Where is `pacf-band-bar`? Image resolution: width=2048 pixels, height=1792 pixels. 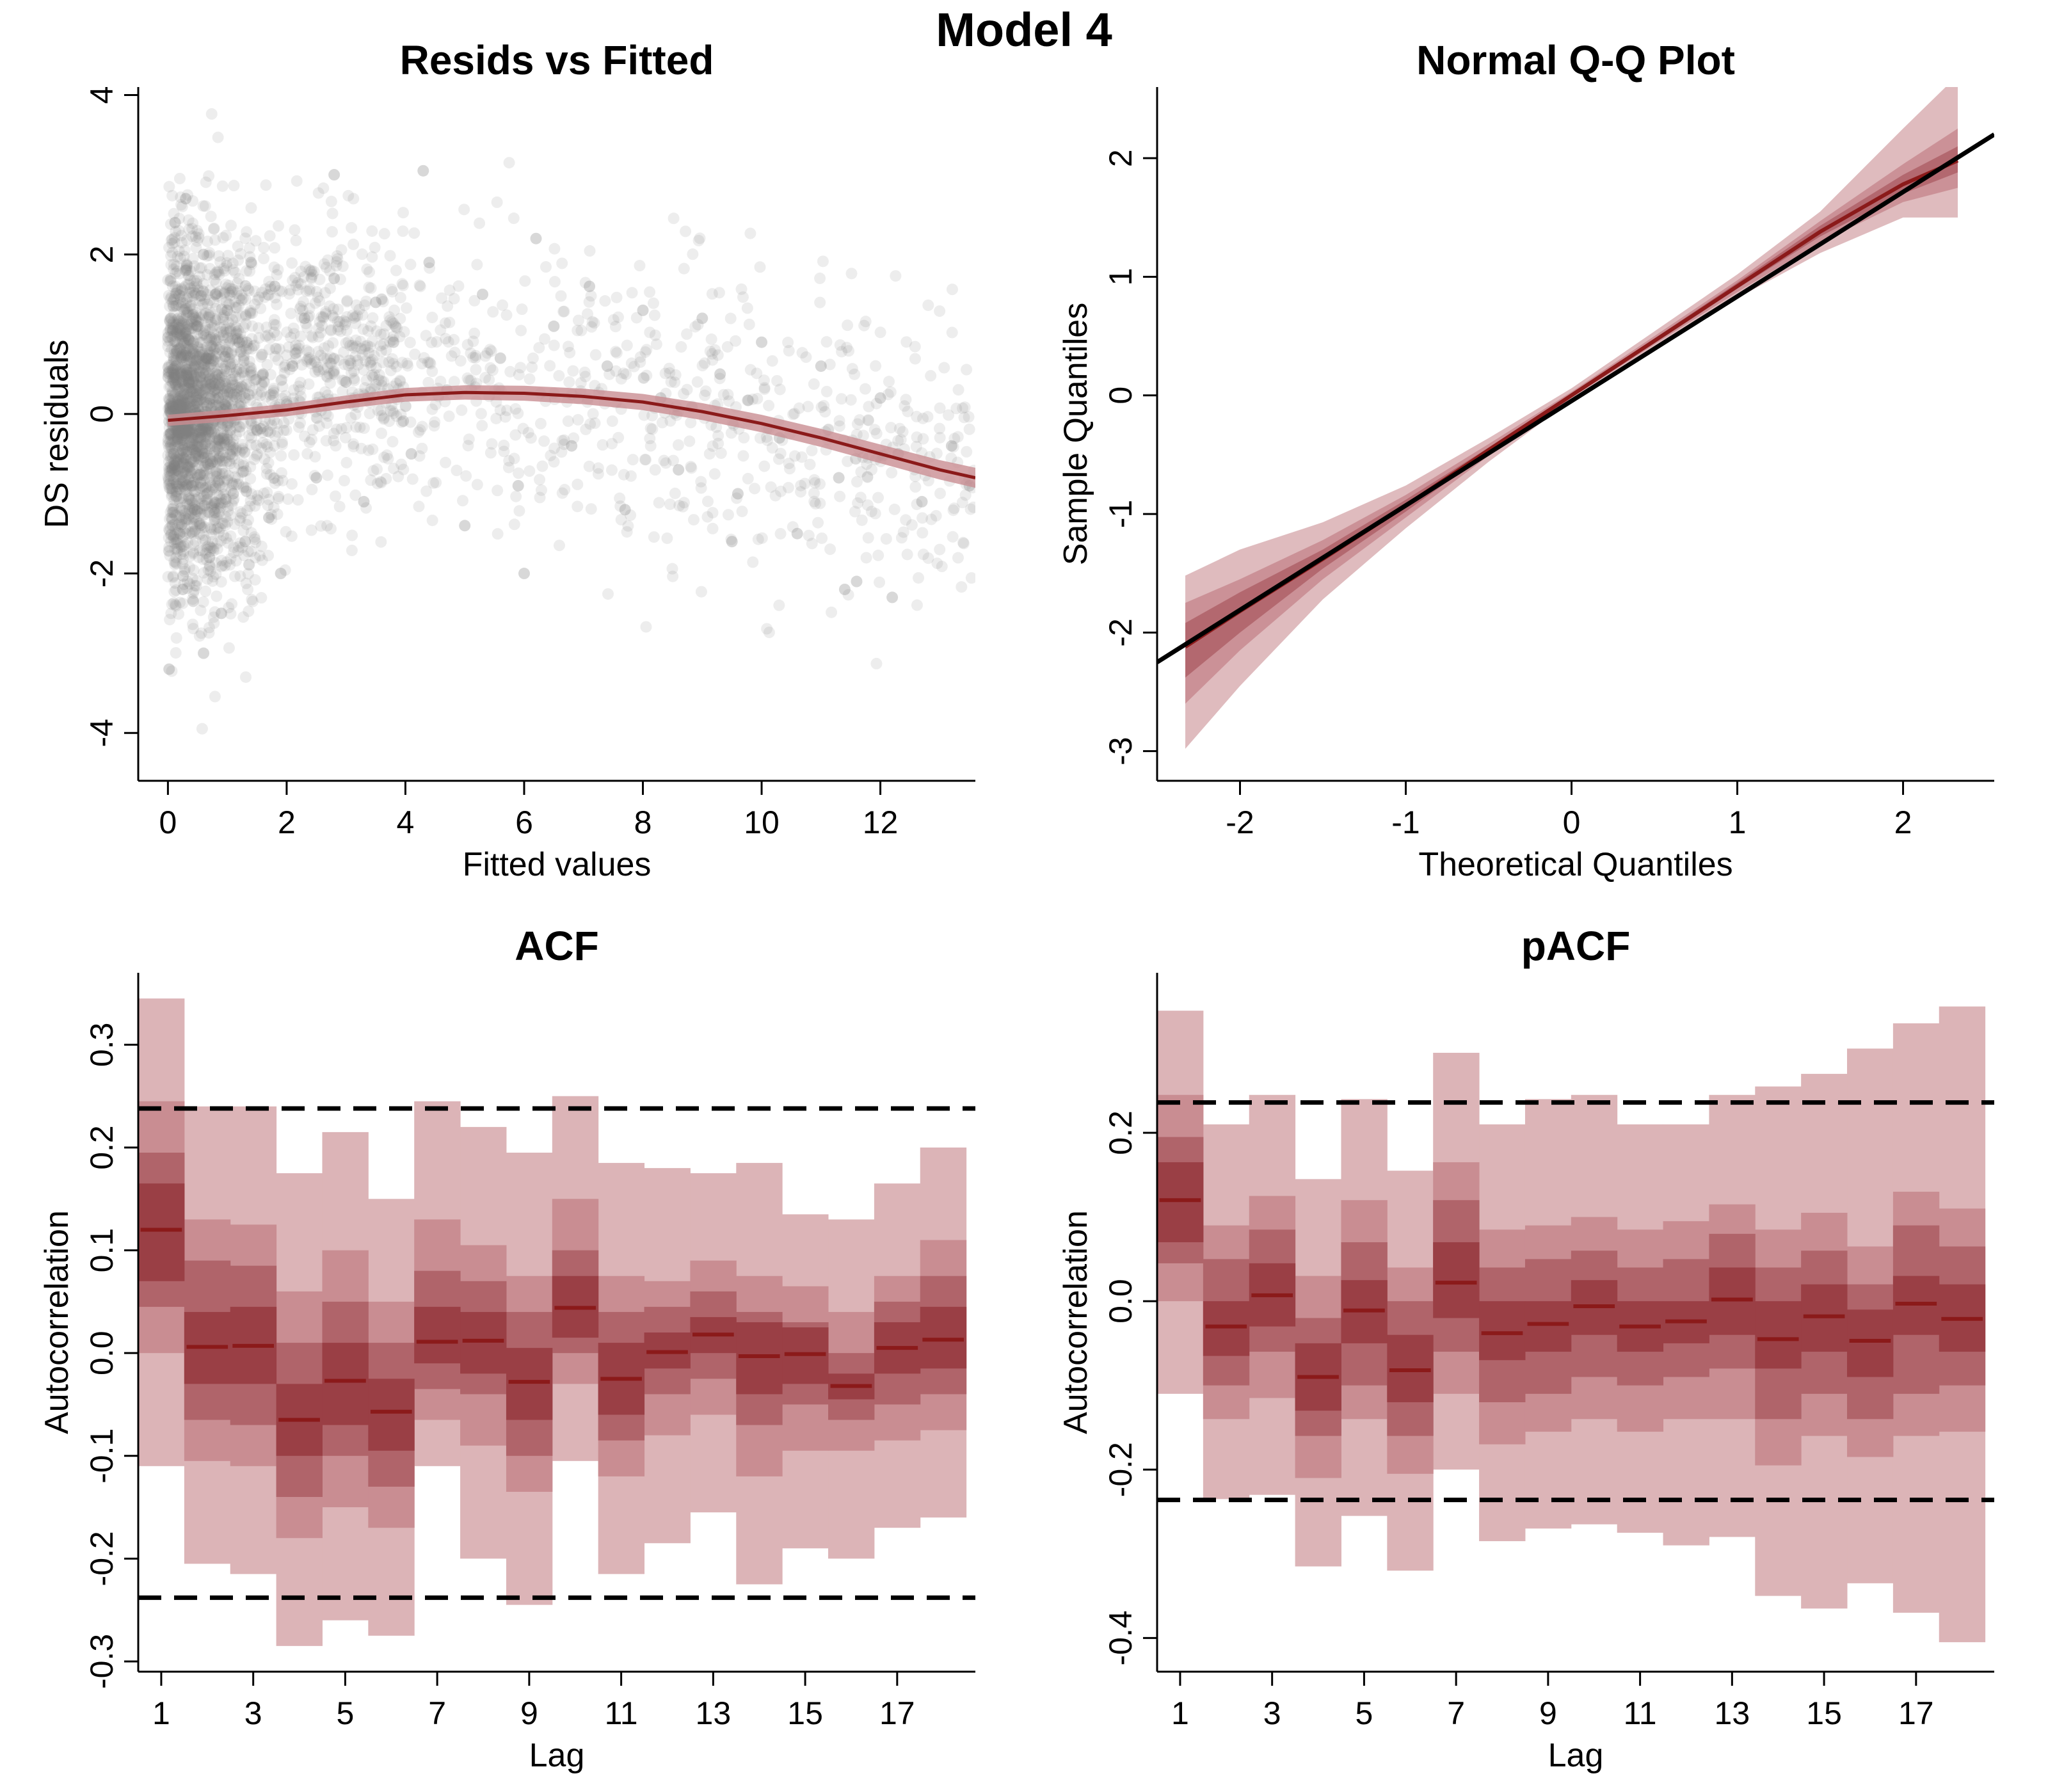 pacf-band-bar is located at coordinates (1226, 1328).